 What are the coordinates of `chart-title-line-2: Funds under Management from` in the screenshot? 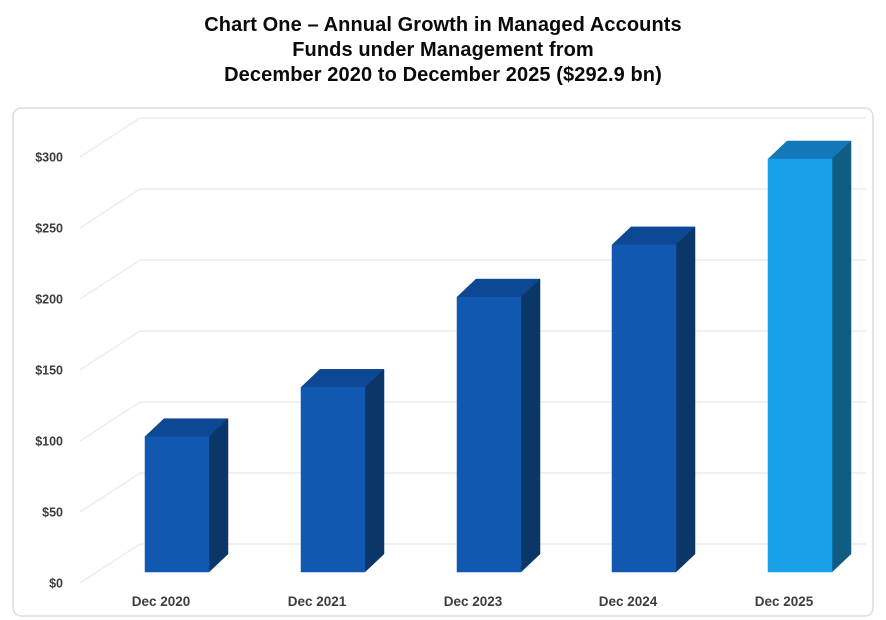 It's located at (443, 50).